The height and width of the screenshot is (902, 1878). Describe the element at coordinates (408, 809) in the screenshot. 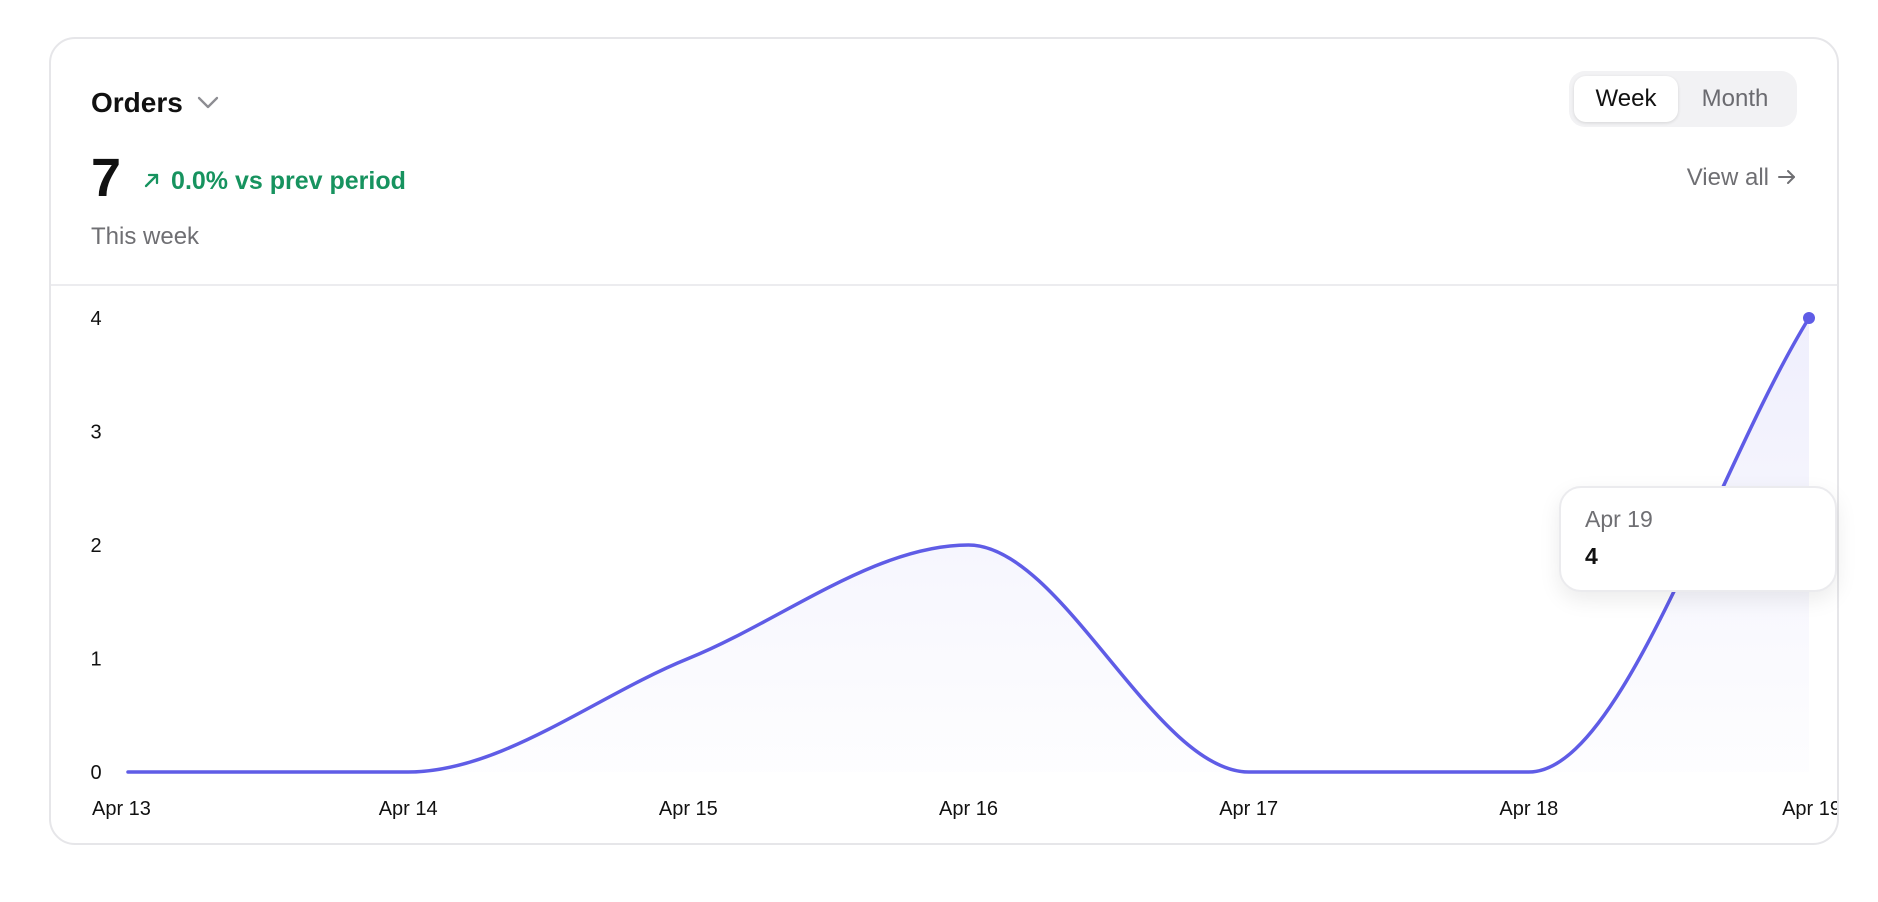

I see `x-tick-label: Apr 14` at that location.